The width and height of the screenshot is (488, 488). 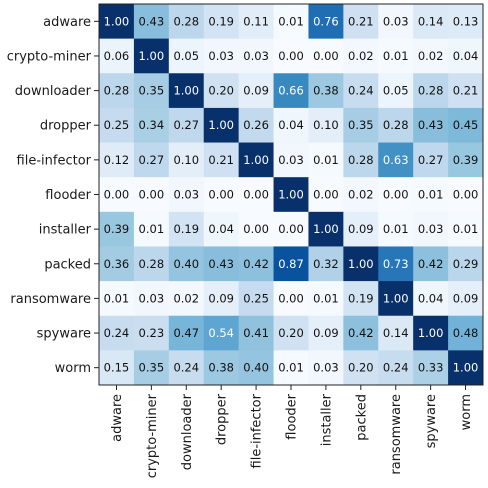 I want to click on heatmap-cell-downloader-adware, so click(x=117, y=91).